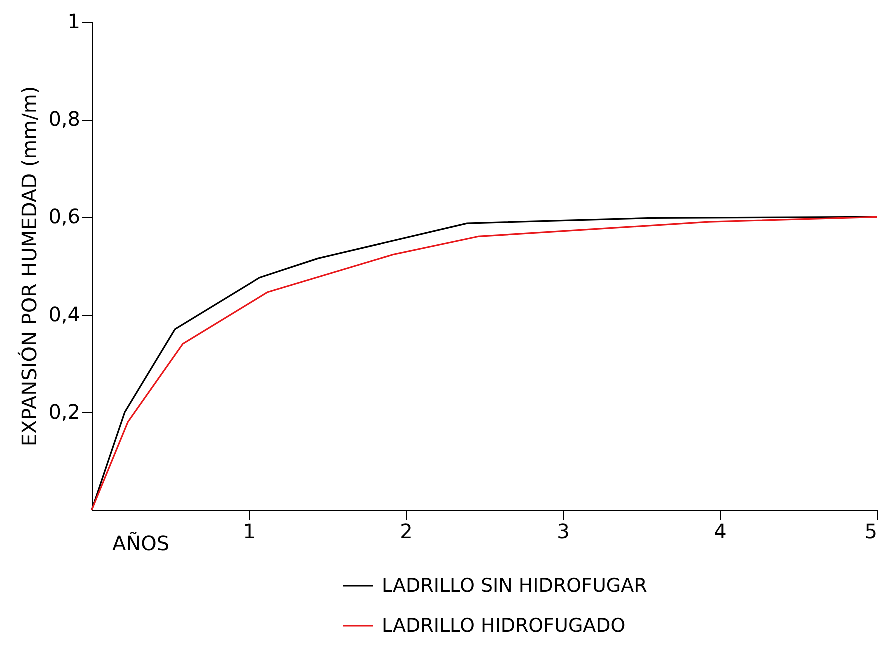 The image size is (882, 647). I want to click on y-tick-label: 0,2, so click(64, 412).